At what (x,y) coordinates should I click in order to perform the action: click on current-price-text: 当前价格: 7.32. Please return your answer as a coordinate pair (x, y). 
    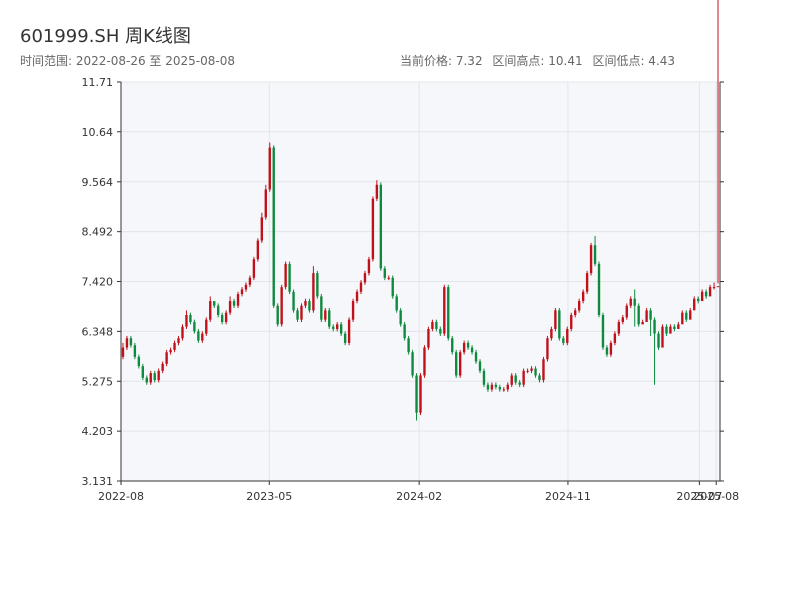
    Looking at the image, I should click on (441, 61).